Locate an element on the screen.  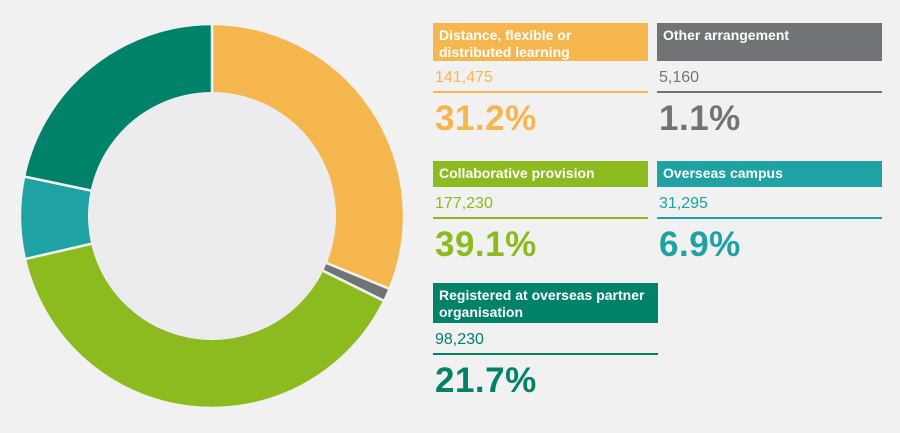
legend-card-other-arrangement: Other arrangement 5,160 1.1% is located at coordinates (769, 81).